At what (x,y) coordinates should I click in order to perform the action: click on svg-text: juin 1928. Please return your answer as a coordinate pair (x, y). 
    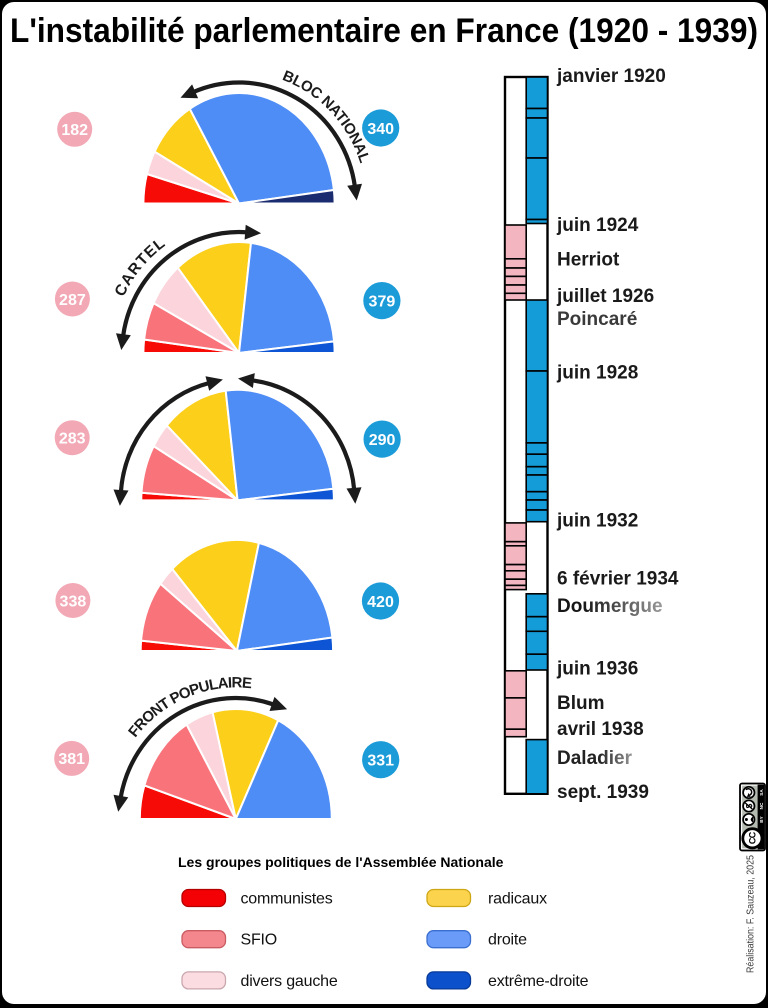
    Looking at the image, I should click on (597, 373).